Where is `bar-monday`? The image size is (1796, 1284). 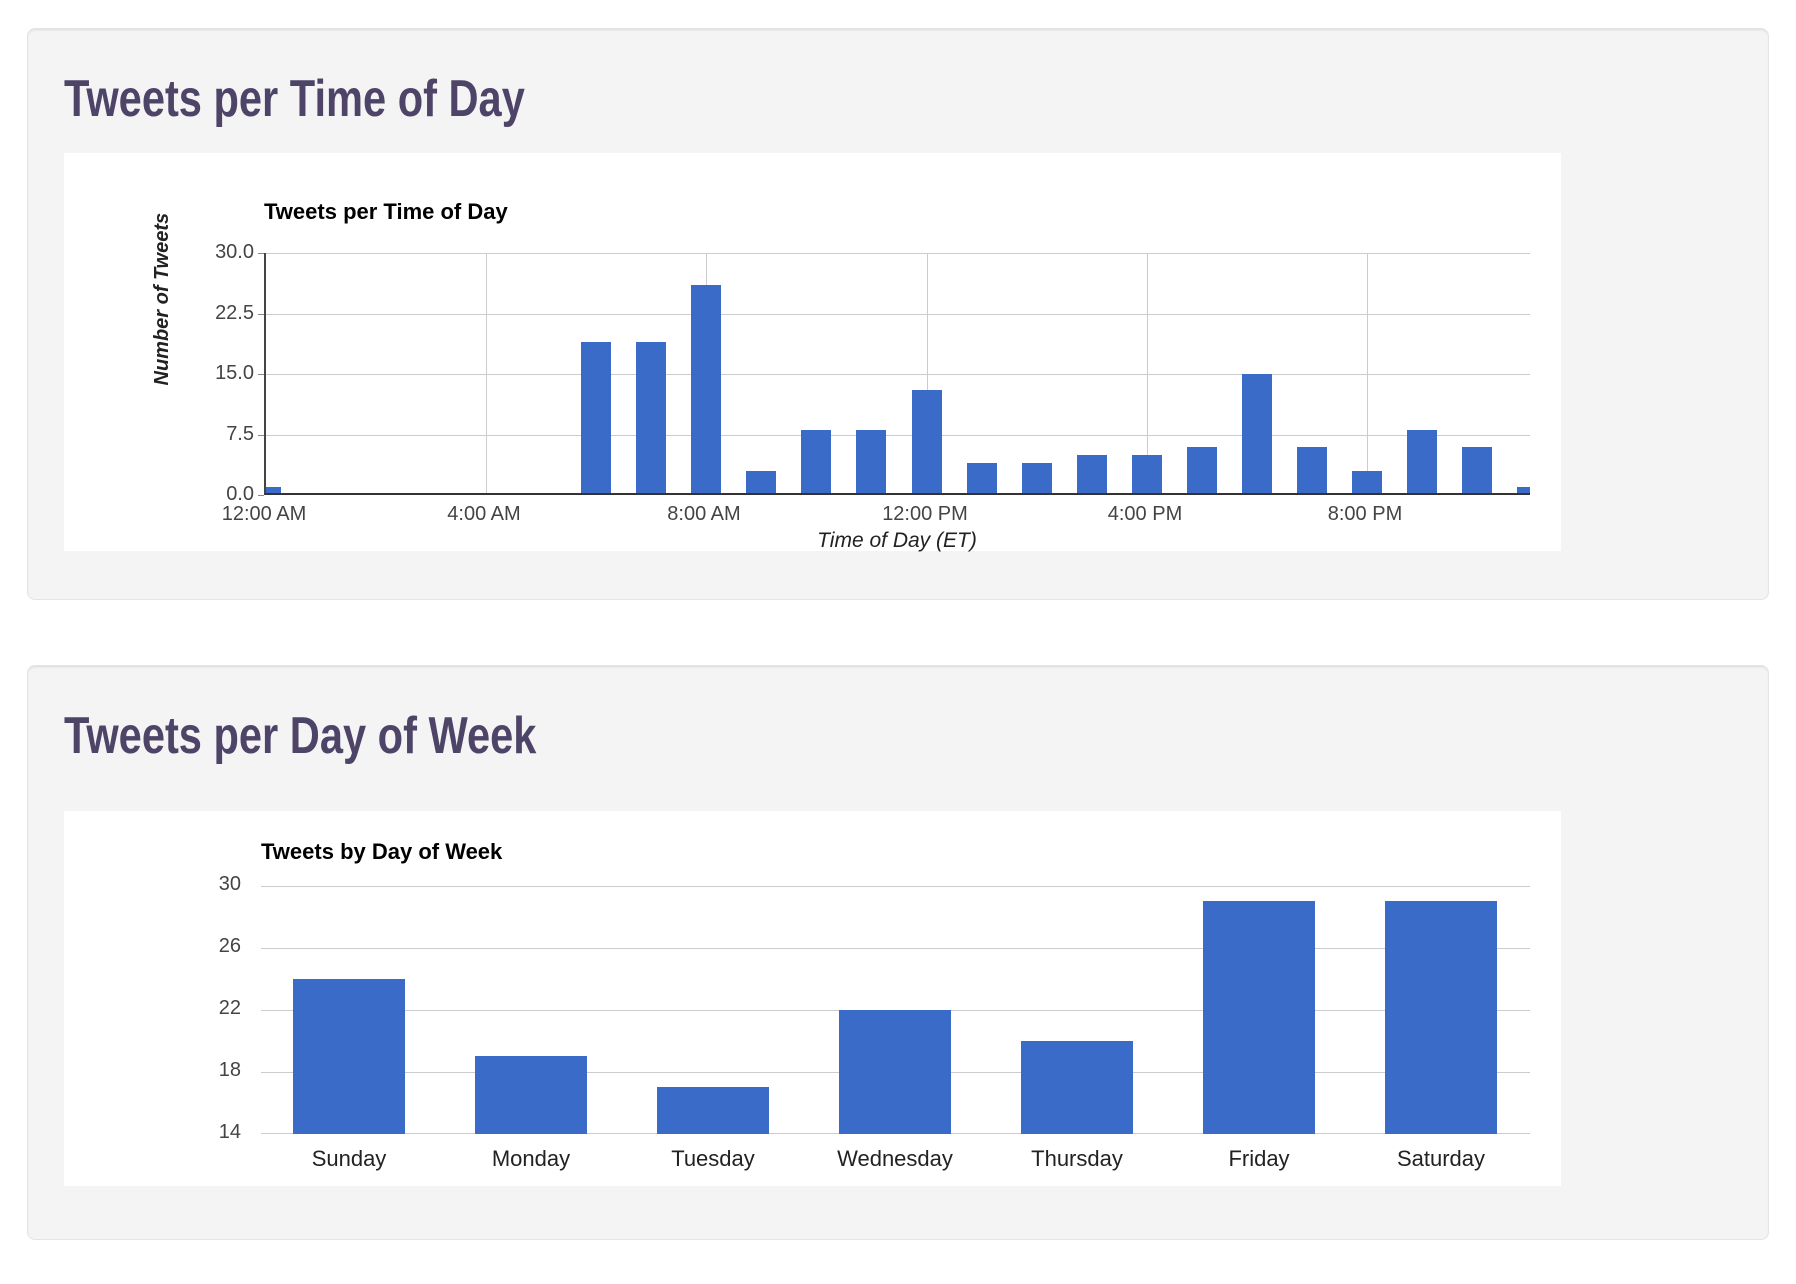
bar-monday is located at coordinates (531, 1095).